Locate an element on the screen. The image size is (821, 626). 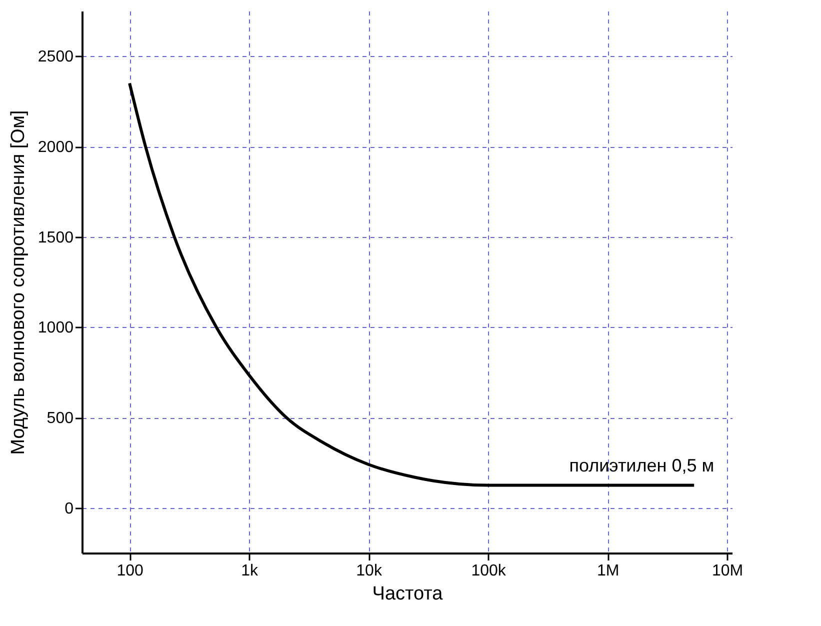
x-axis-title: Частота is located at coordinates (408, 594).